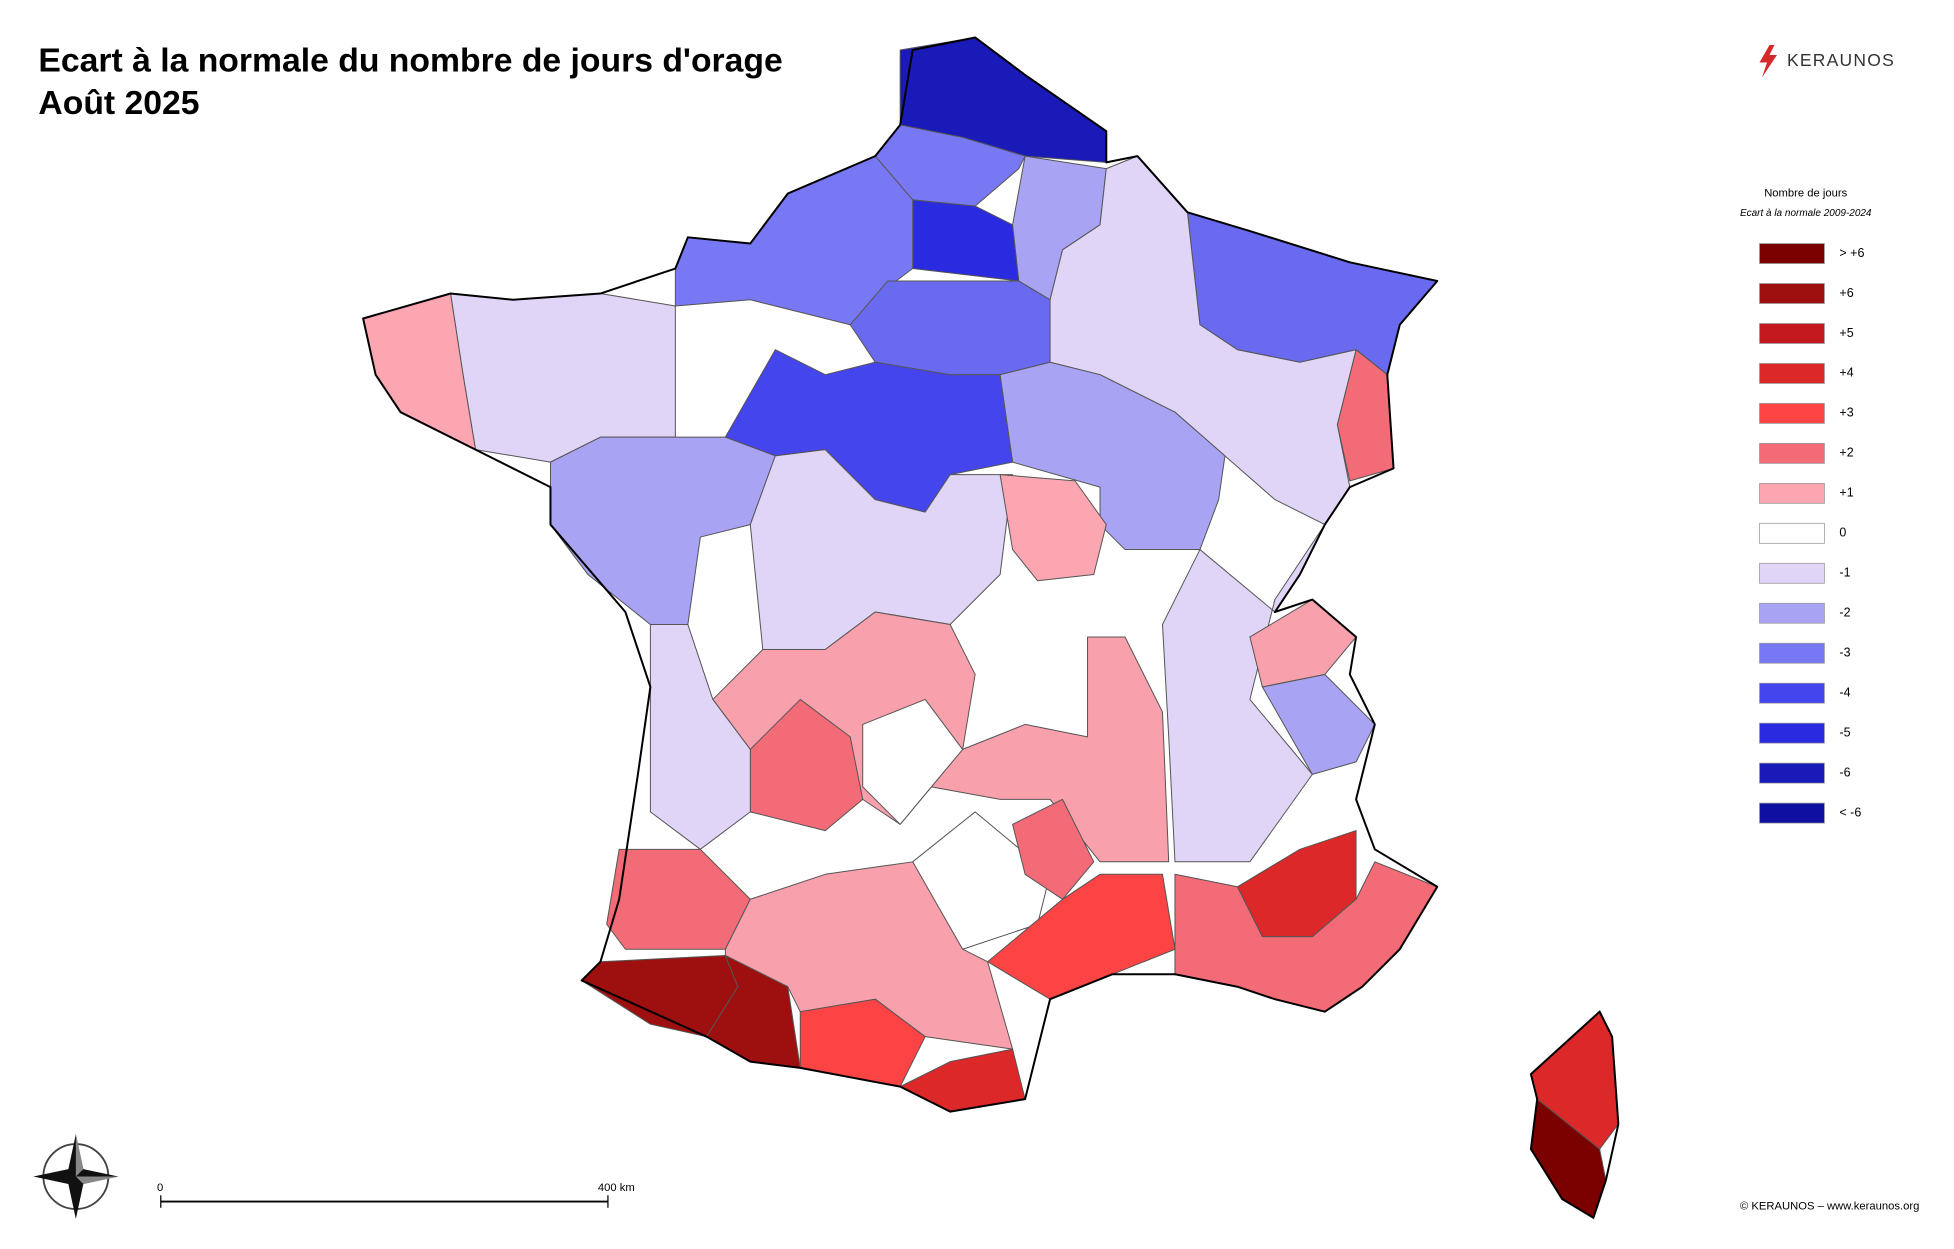 This screenshot has height=1249, width=1954. I want to click on corsica-outline, so click(1574, 1115).